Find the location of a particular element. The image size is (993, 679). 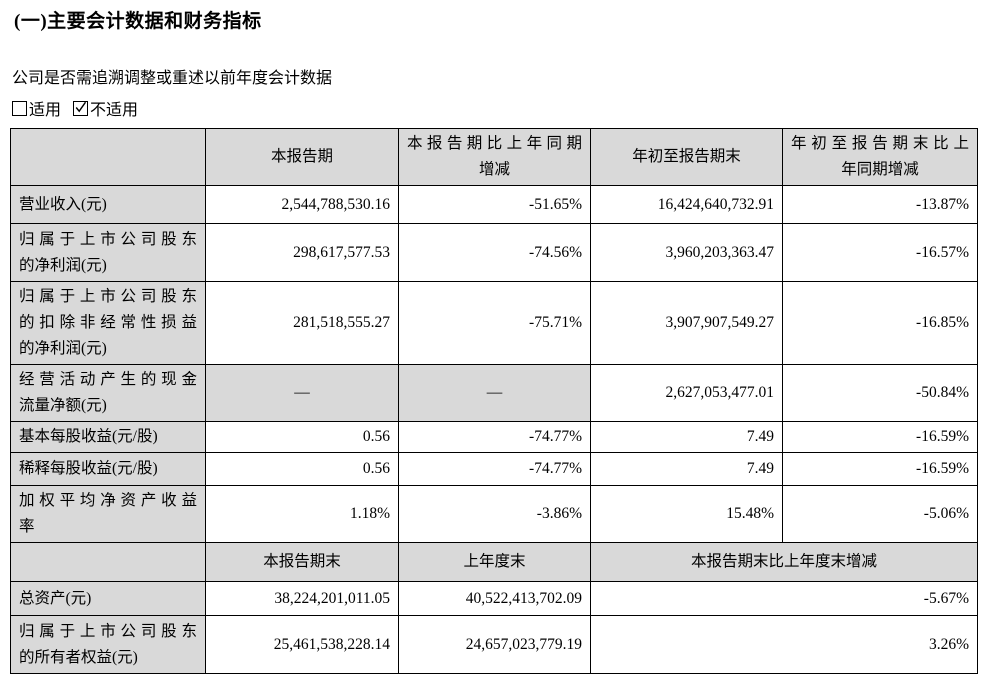

header-ytd: 年初至报告期末 is located at coordinates (686, 157).